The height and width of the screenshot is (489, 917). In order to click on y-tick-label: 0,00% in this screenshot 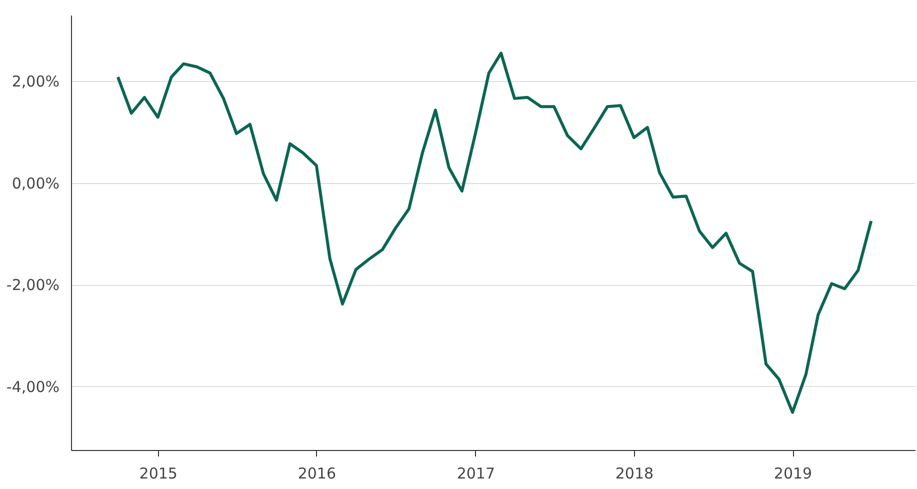, I will do `click(36, 183)`.